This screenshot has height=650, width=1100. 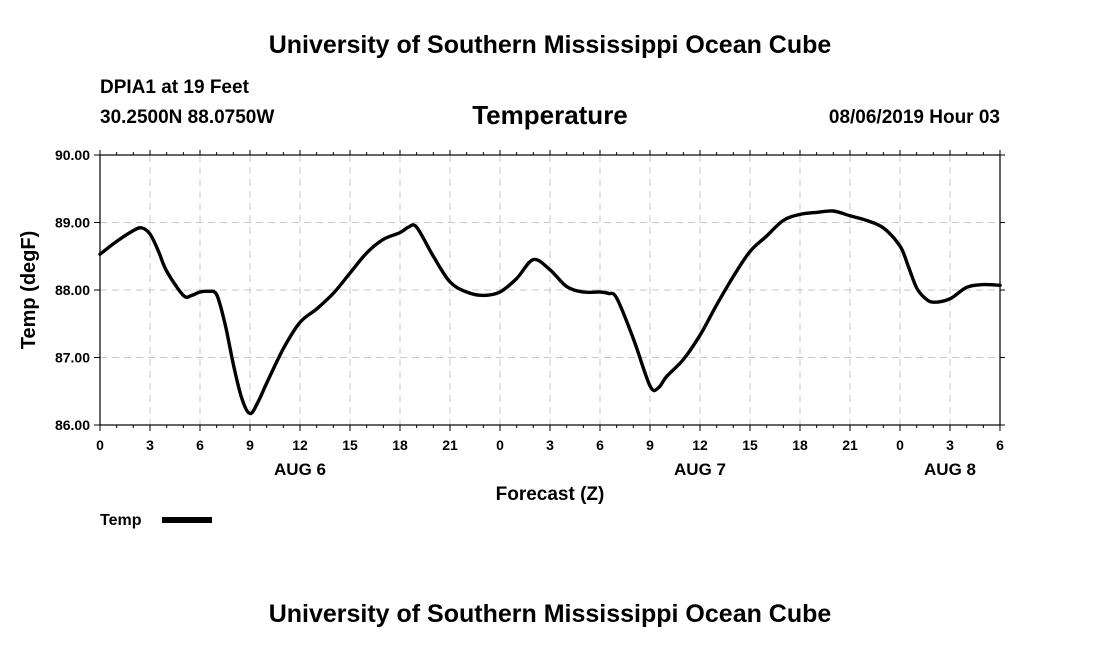 What do you see at coordinates (300, 469) in the screenshot?
I see `date-label: AUG 6` at bounding box center [300, 469].